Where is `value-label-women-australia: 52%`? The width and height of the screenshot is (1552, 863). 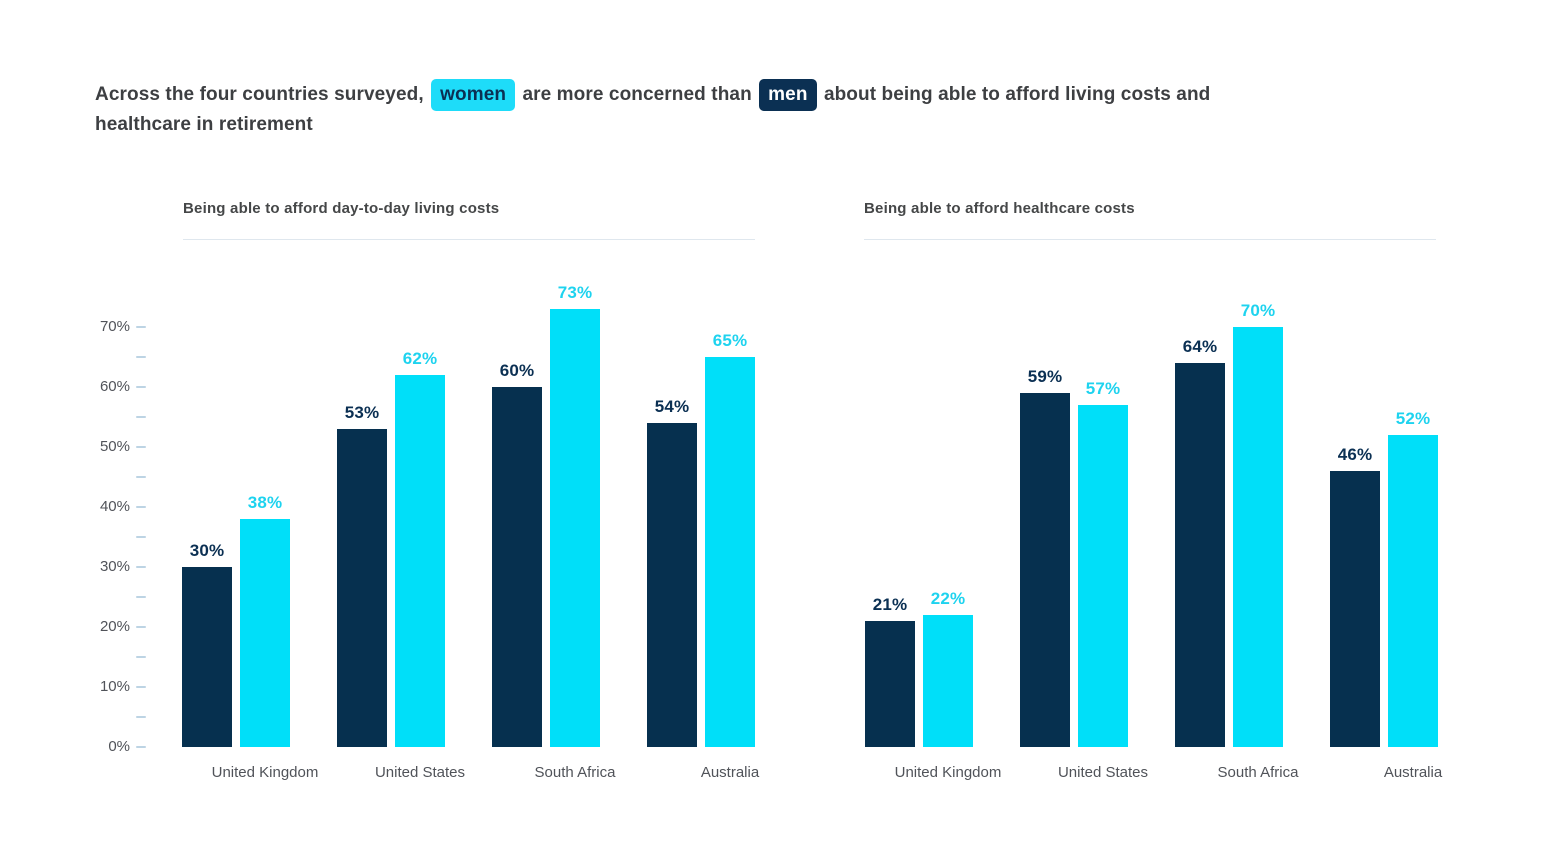 value-label-women-australia: 52% is located at coordinates (1413, 418).